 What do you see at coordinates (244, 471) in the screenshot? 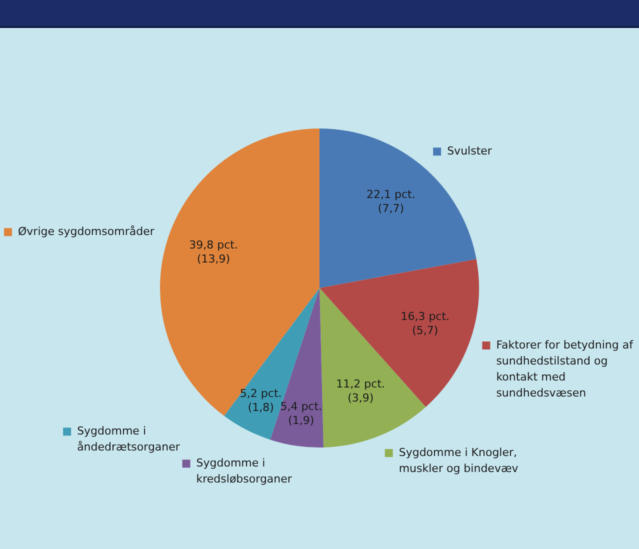
I see `legend-label: Sygdomme i kredsløbsorganer` at bounding box center [244, 471].